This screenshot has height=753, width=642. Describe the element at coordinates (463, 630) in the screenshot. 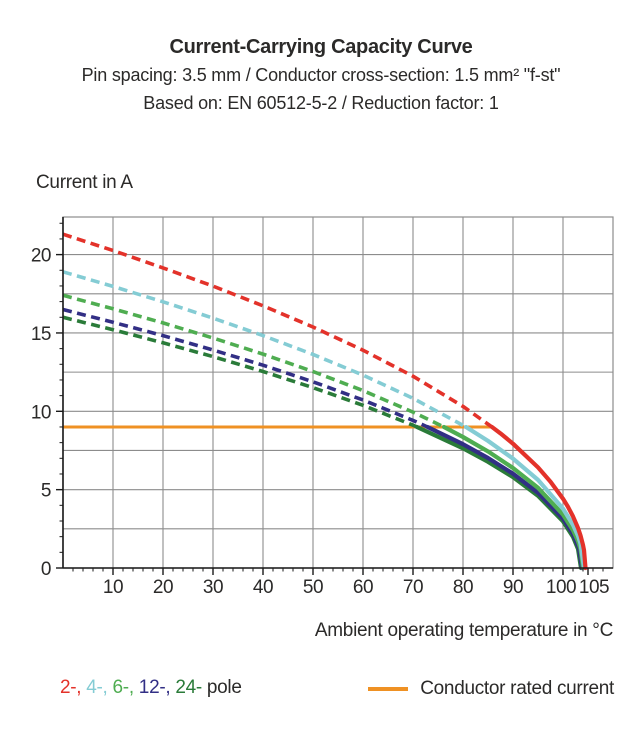

I see `x-axis-title: Ambient operating temperature in °C` at that location.